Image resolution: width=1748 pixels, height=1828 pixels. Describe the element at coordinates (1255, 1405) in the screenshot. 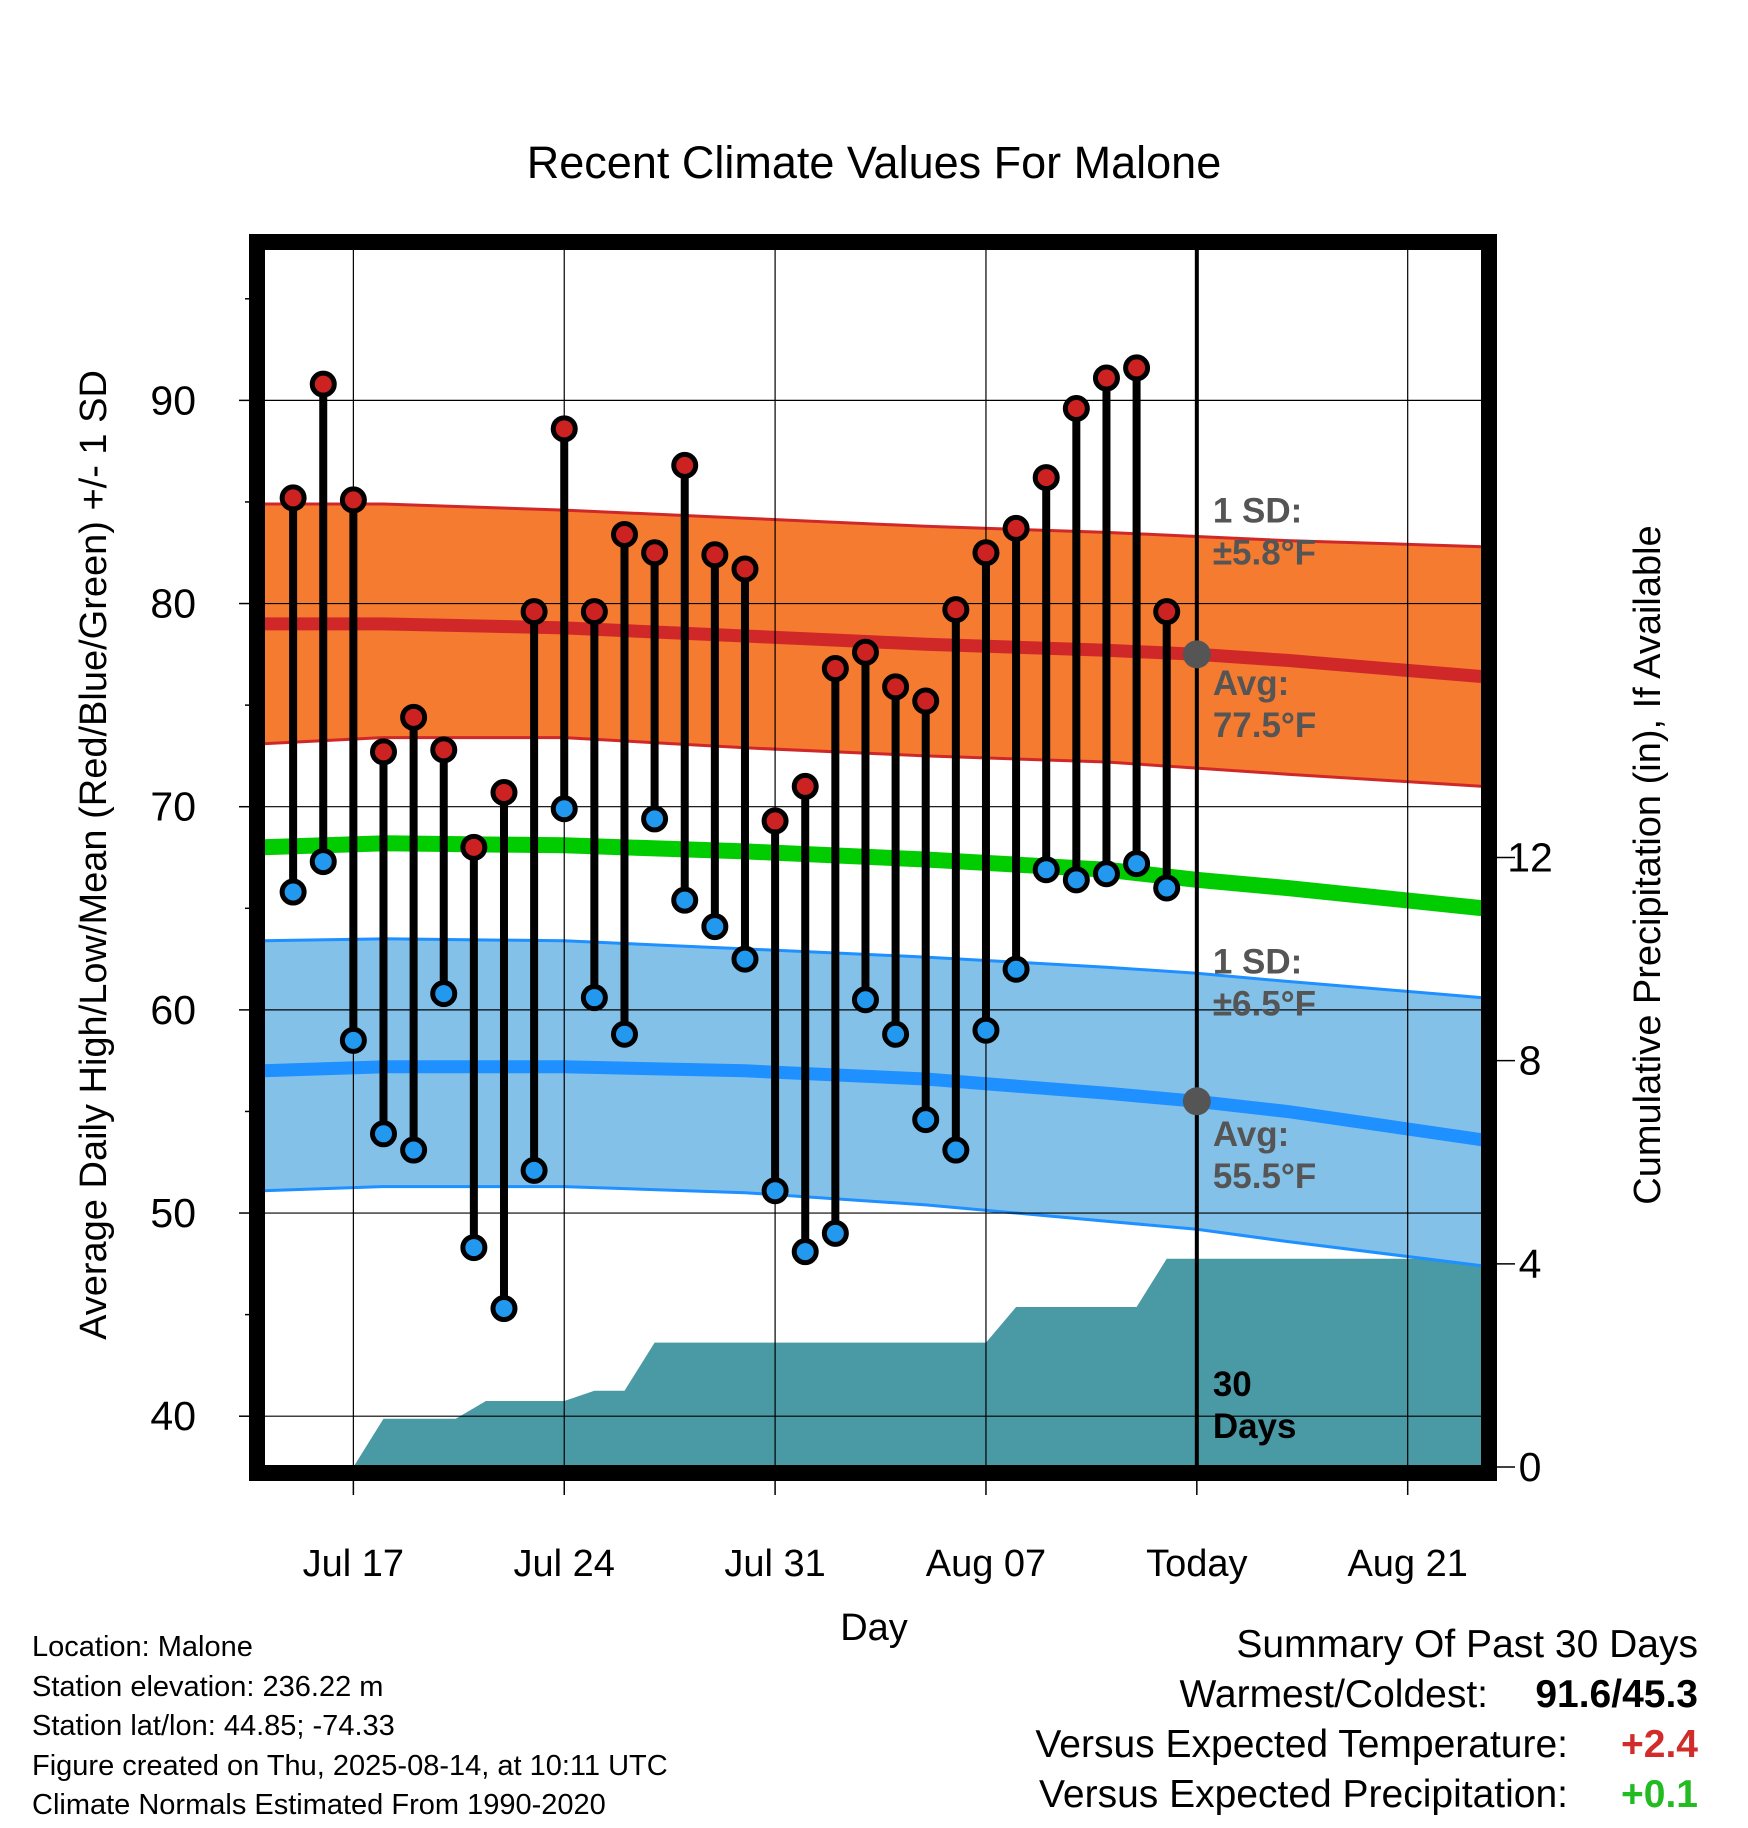

I see `days-annotation: 30 Days` at that location.